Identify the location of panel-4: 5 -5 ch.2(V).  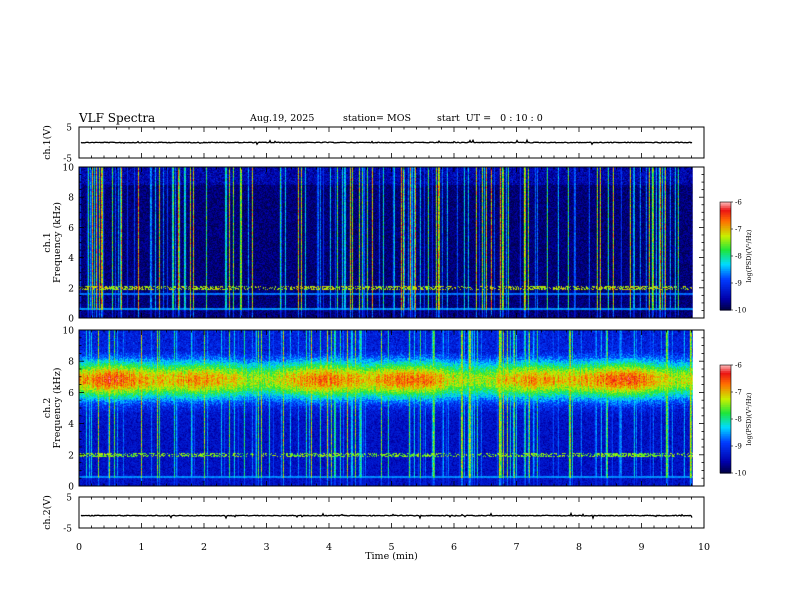
(373, 514).